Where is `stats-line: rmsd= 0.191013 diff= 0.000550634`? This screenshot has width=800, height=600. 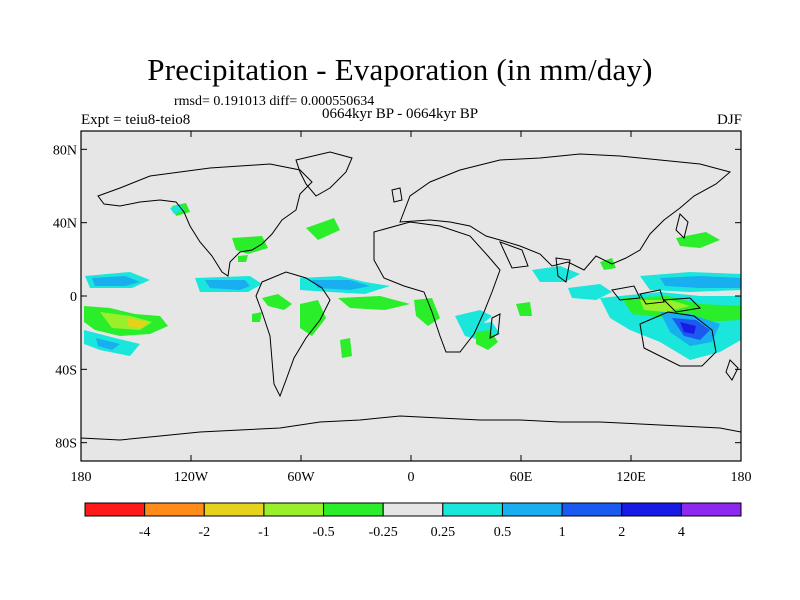 stats-line: rmsd= 0.191013 diff= 0.000550634 is located at coordinates (274, 101).